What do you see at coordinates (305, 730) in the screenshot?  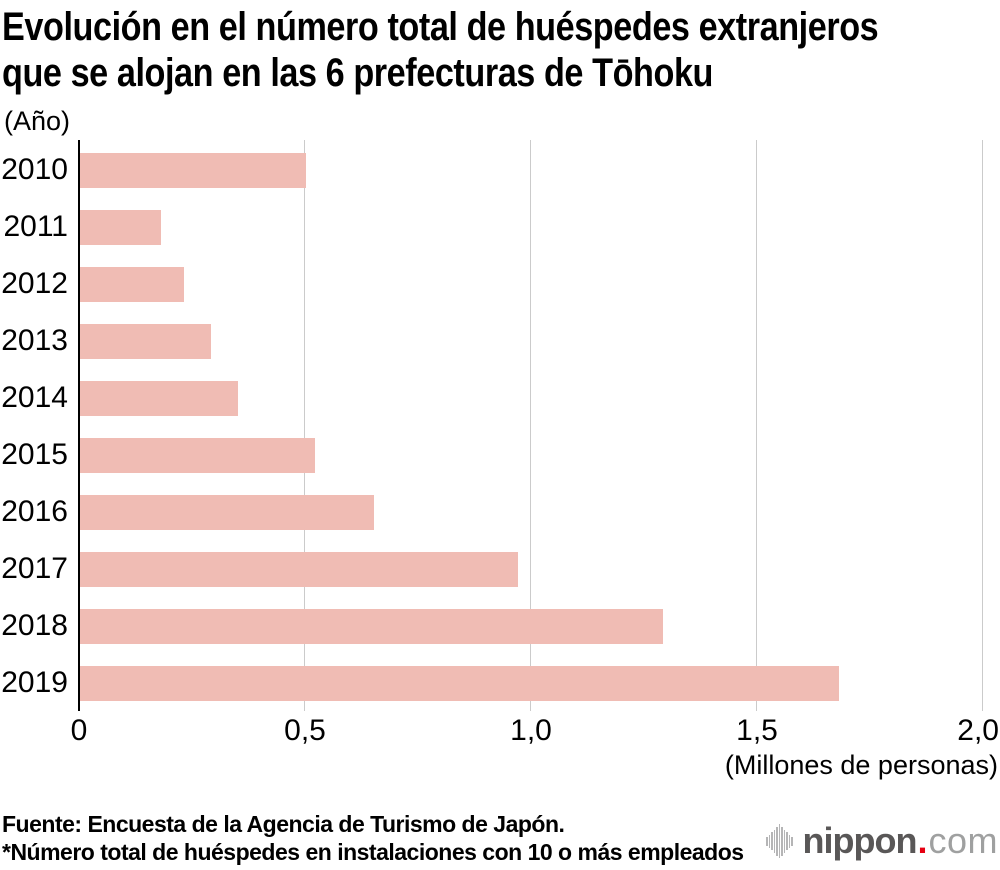 I see `x-tick-label: 0,5` at bounding box center [305, 730].